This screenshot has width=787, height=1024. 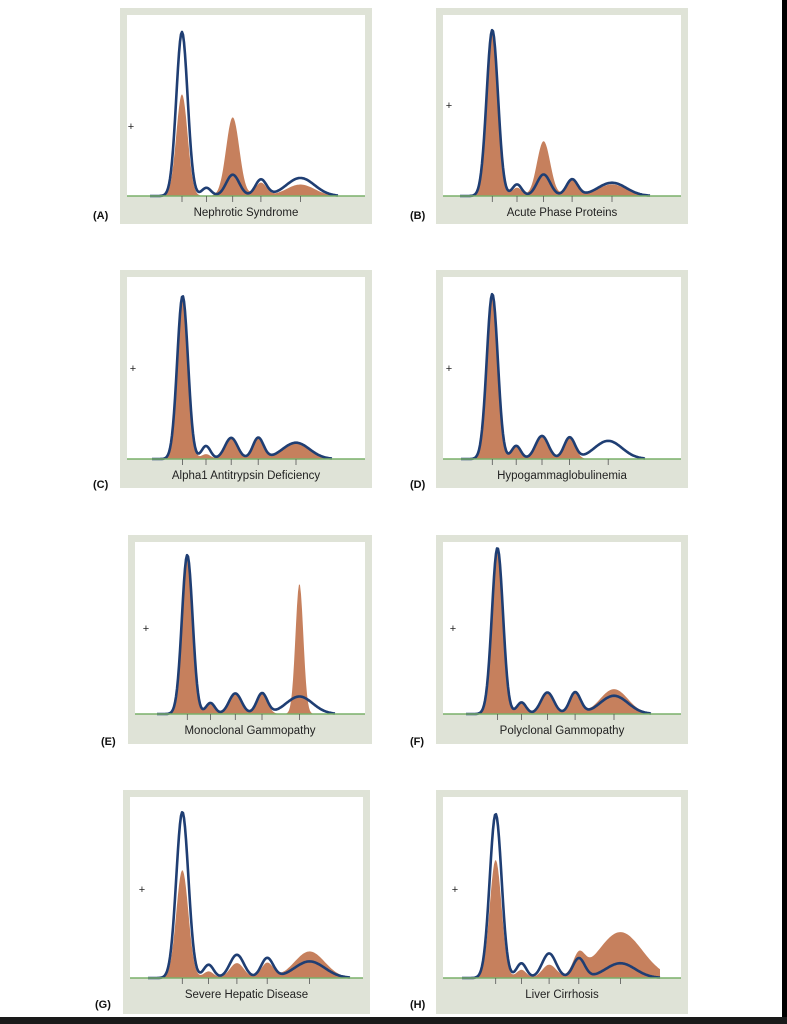 I want to click on panel-caption: Severe Hepatic Disease, so click(x=246, y=995).